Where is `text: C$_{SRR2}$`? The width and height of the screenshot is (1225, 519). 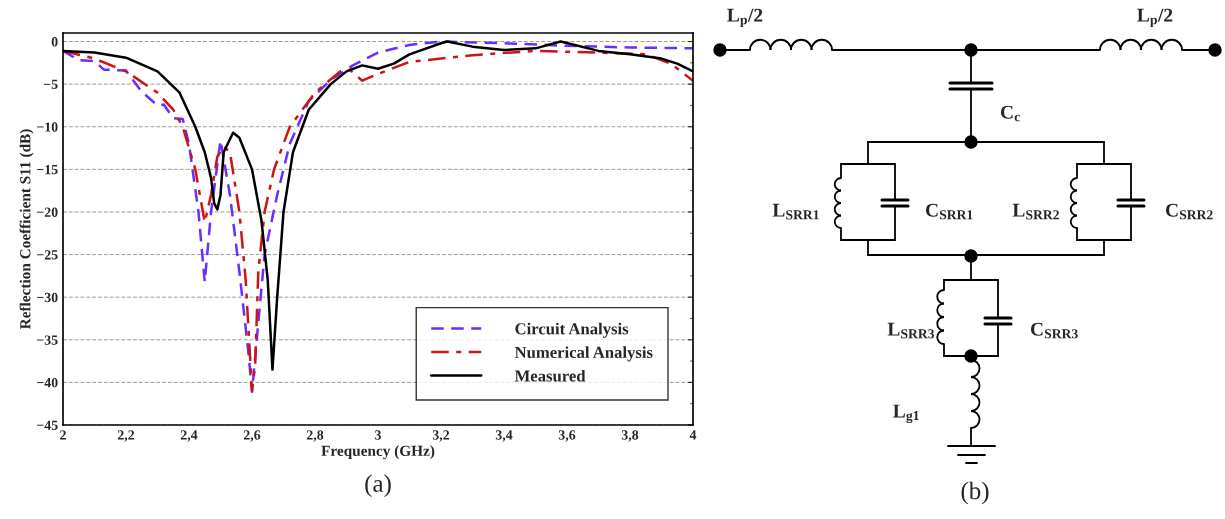
text: C$_{SRR2}$ is located at coordinates (1189, 211).